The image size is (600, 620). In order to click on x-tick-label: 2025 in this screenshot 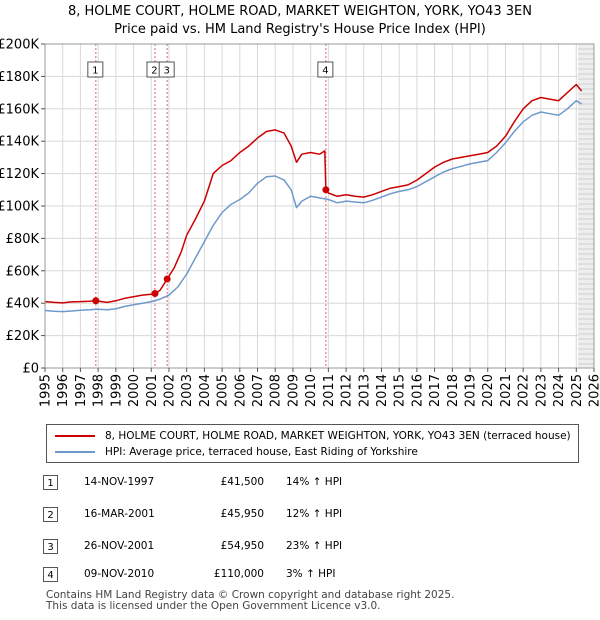, I will do `click(577, 390)`.